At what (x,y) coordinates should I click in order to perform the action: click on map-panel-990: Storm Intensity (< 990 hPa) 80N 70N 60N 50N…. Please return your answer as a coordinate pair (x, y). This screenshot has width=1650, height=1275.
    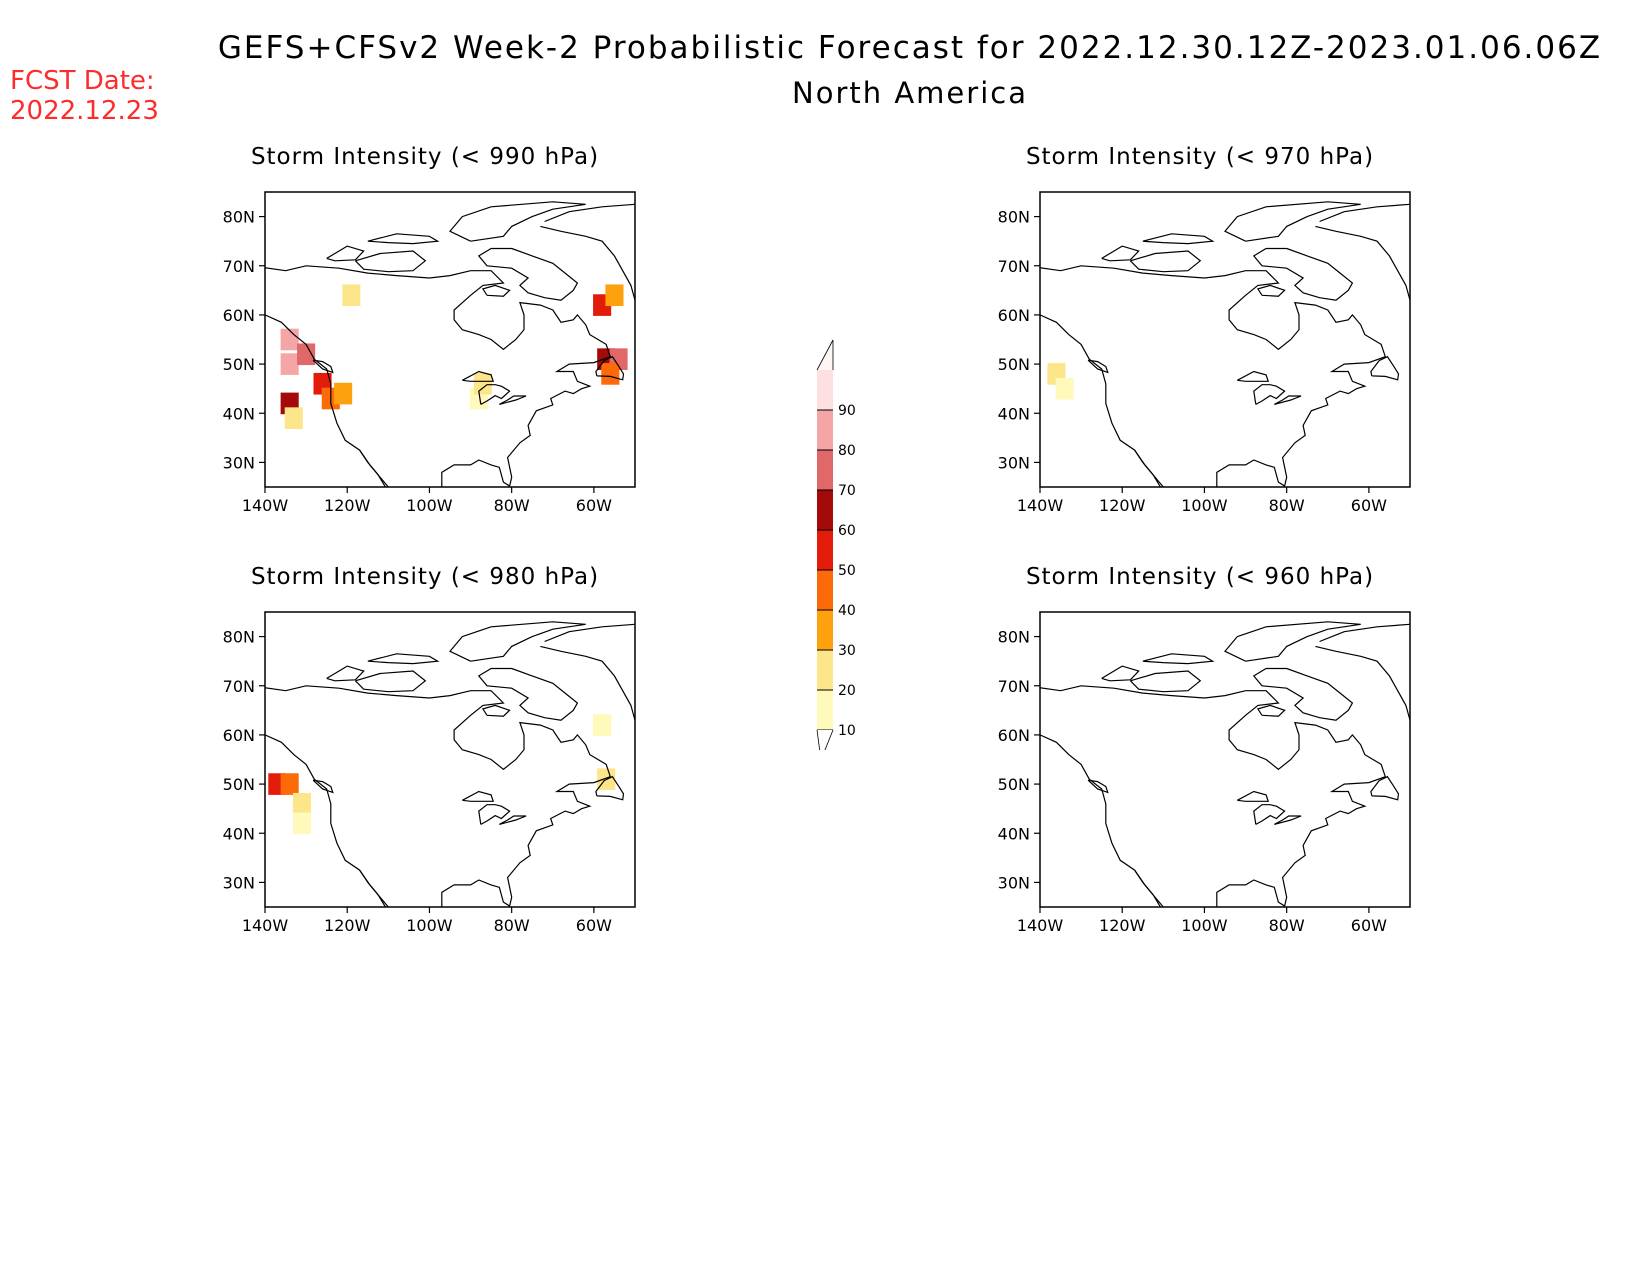
    Looking at the image, I should click on (425, 332).